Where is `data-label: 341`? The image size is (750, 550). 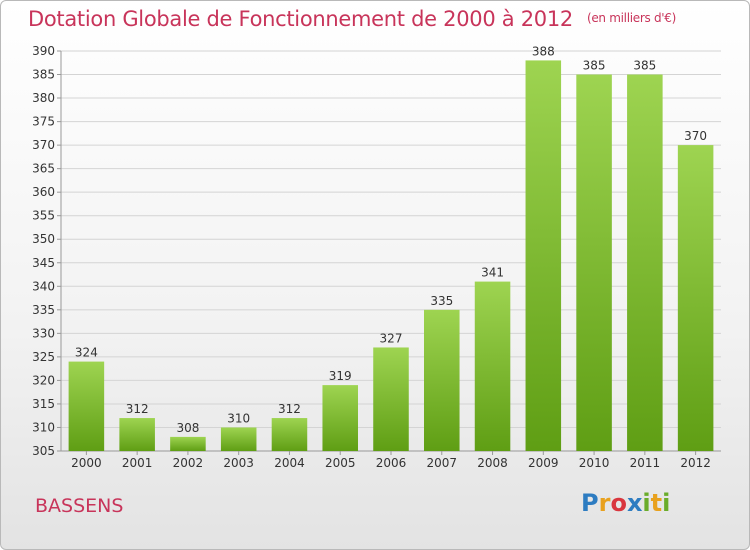
data-label: 341 is located at coordinates (492, 273).